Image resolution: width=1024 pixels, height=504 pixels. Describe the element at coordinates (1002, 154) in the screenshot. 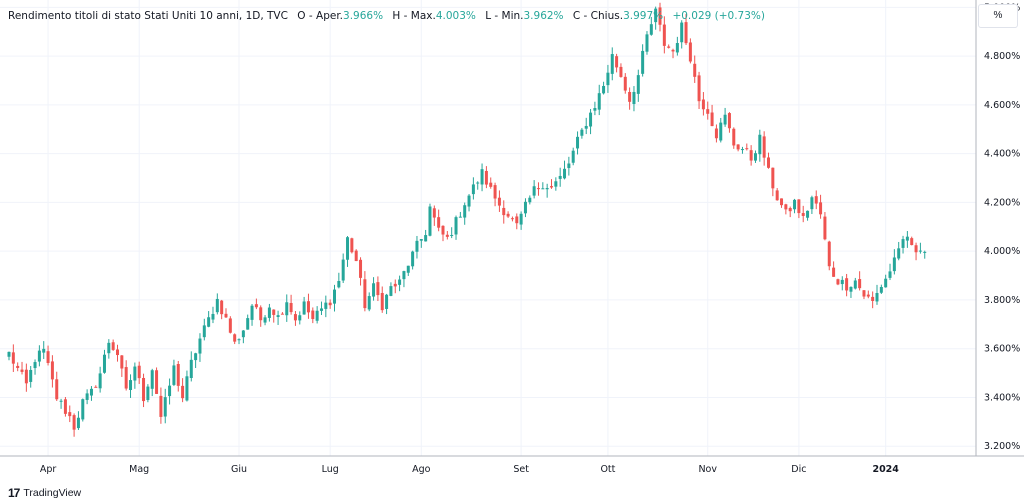

I see `price-tick-label: 4.400%` at that location.